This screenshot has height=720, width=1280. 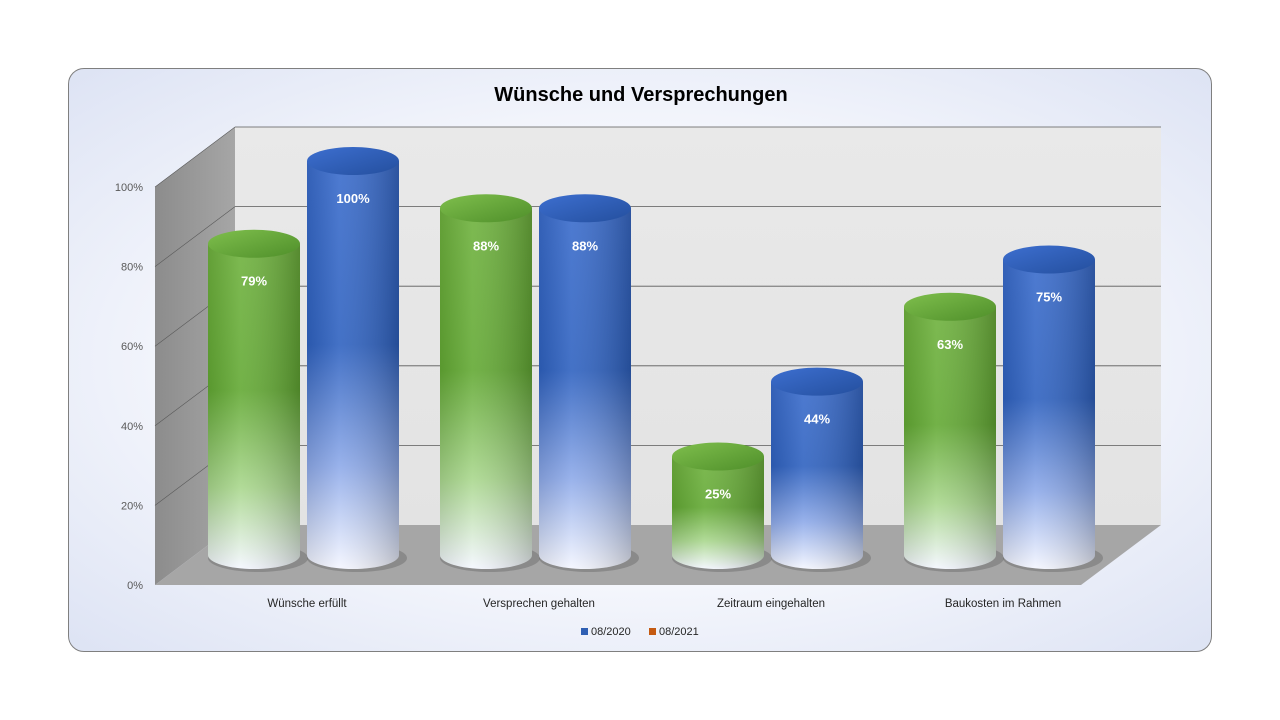 I want to click on bar: 25%, so click(x=722, y=507).